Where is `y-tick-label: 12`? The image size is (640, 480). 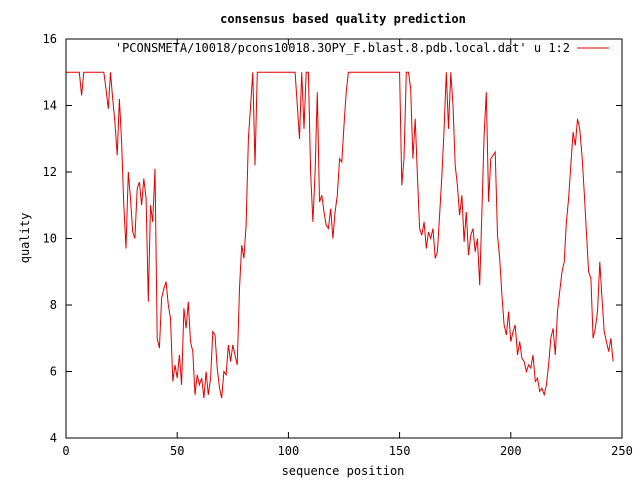
y-tick-label: 12 is located at coordinates (50, 172).